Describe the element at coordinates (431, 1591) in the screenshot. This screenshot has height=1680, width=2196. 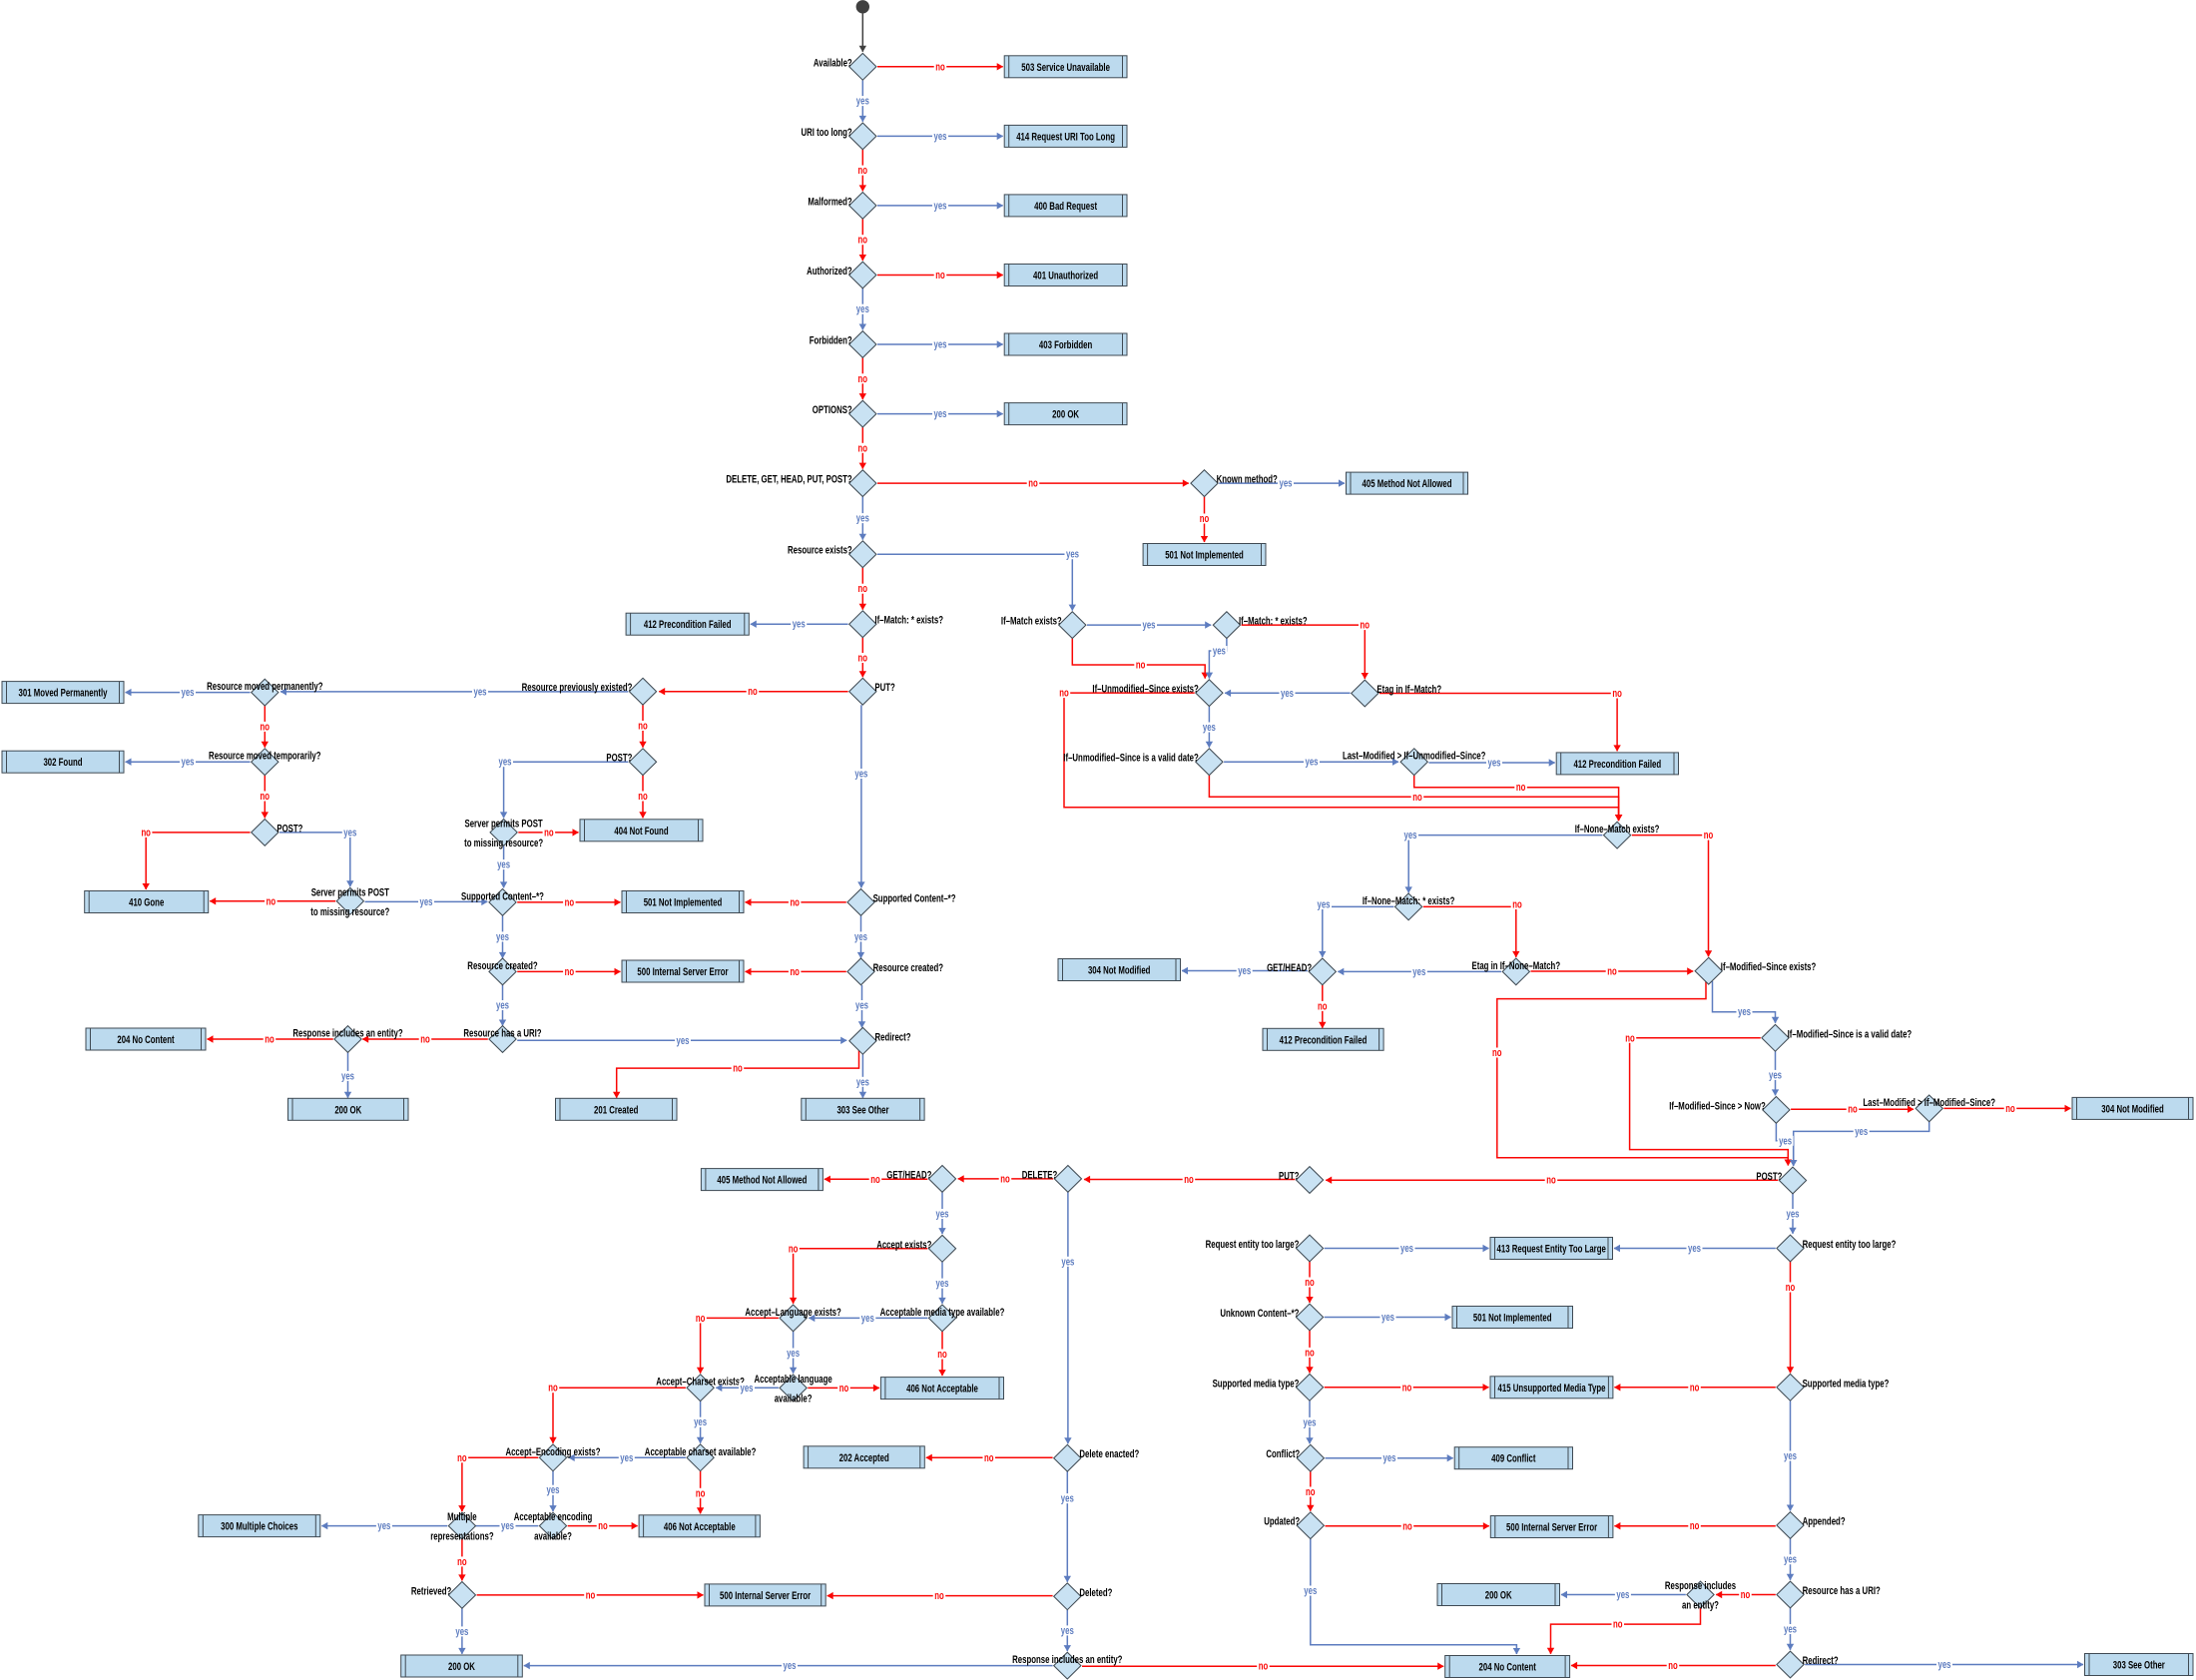
I see `svg-text: Retrieved?` at that location.